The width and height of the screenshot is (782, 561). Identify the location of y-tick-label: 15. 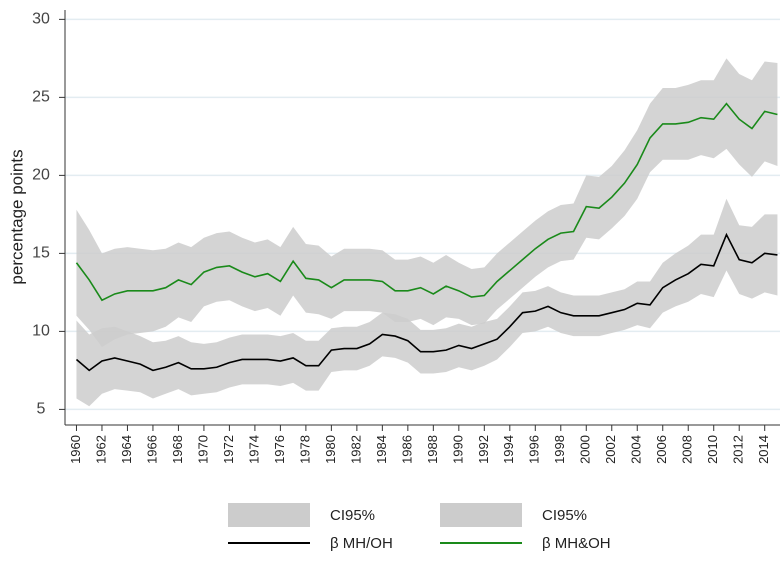
(41, 253).